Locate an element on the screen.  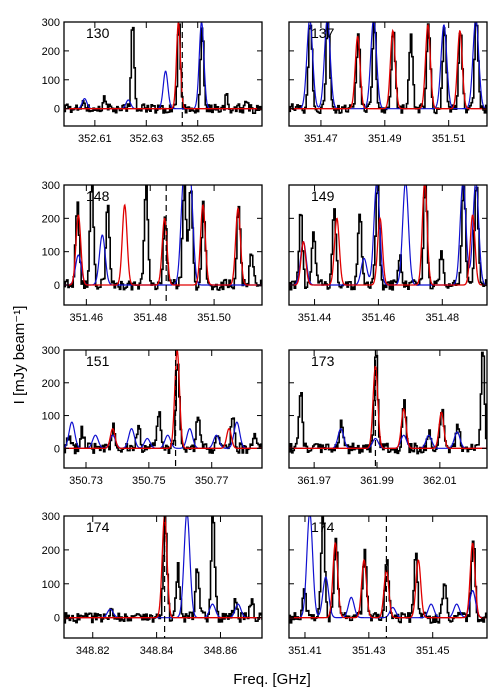
panel-8: 351.41 351.43 351.45 174 is located at coordinates (388, 586).